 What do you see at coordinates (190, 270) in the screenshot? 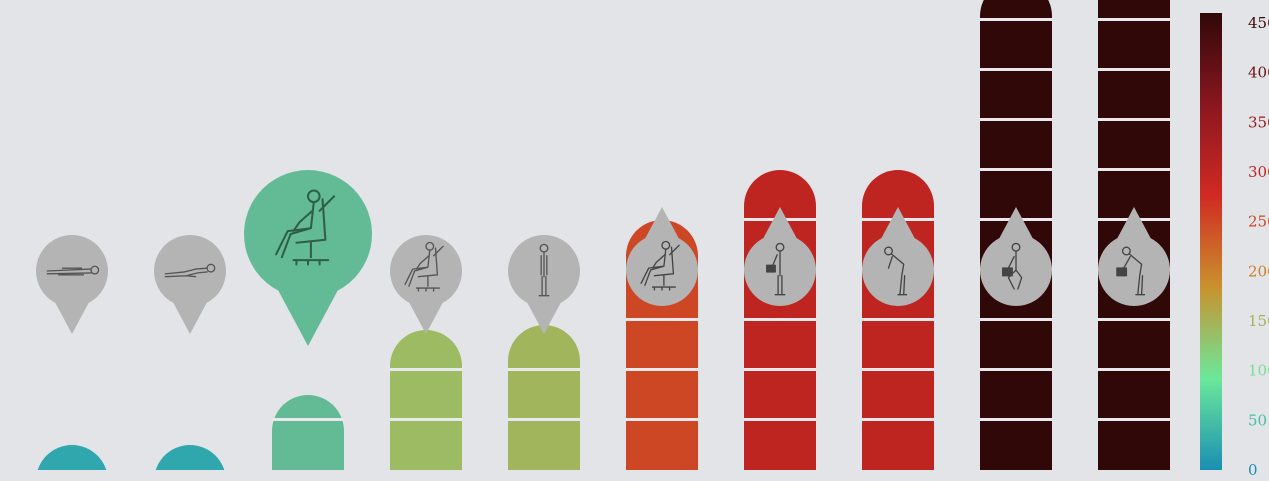
I see `lying-side-icon` at bounding box center [190, 270].